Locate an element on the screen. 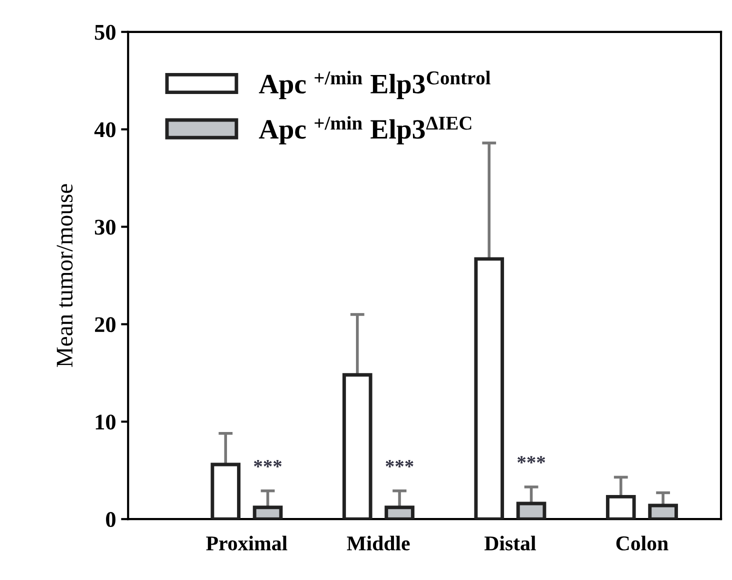  y-tick-label: 30 is located at coordinates (105, 227).